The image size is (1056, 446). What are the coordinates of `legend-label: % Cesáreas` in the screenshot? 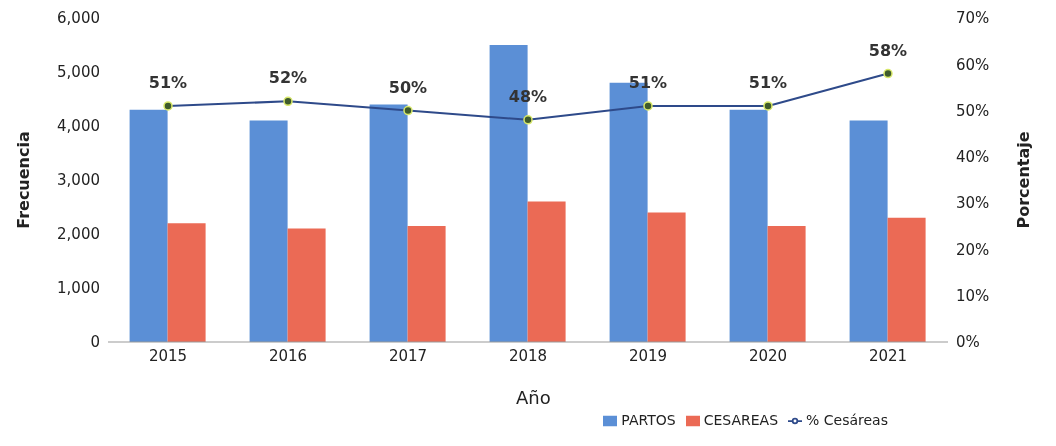 It's located at (847, 420).